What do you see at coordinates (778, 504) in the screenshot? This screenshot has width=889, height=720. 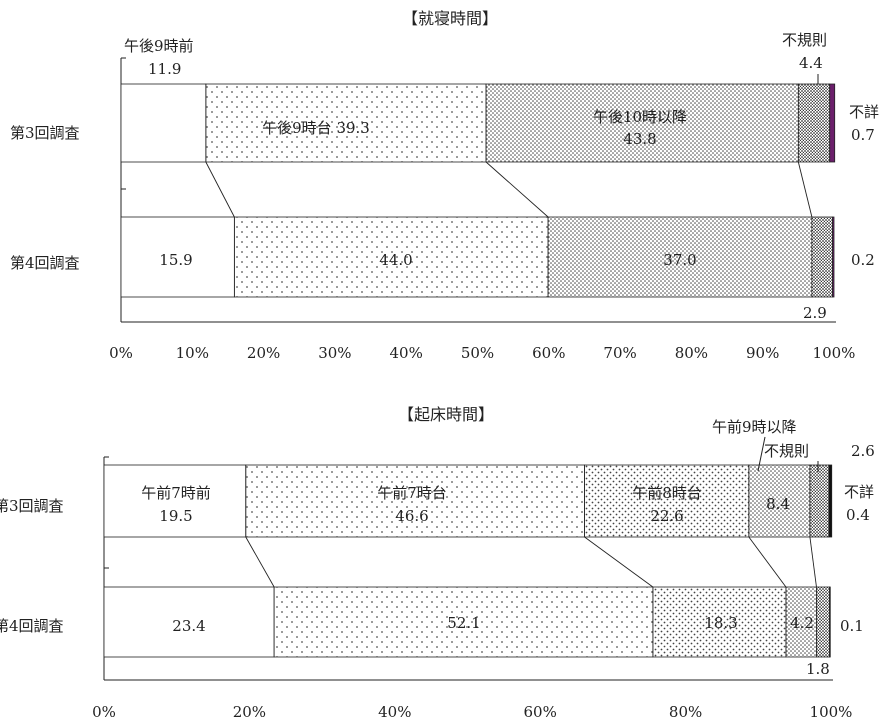 I see `segment-label: 8.4` at bounding box center [778, 504].